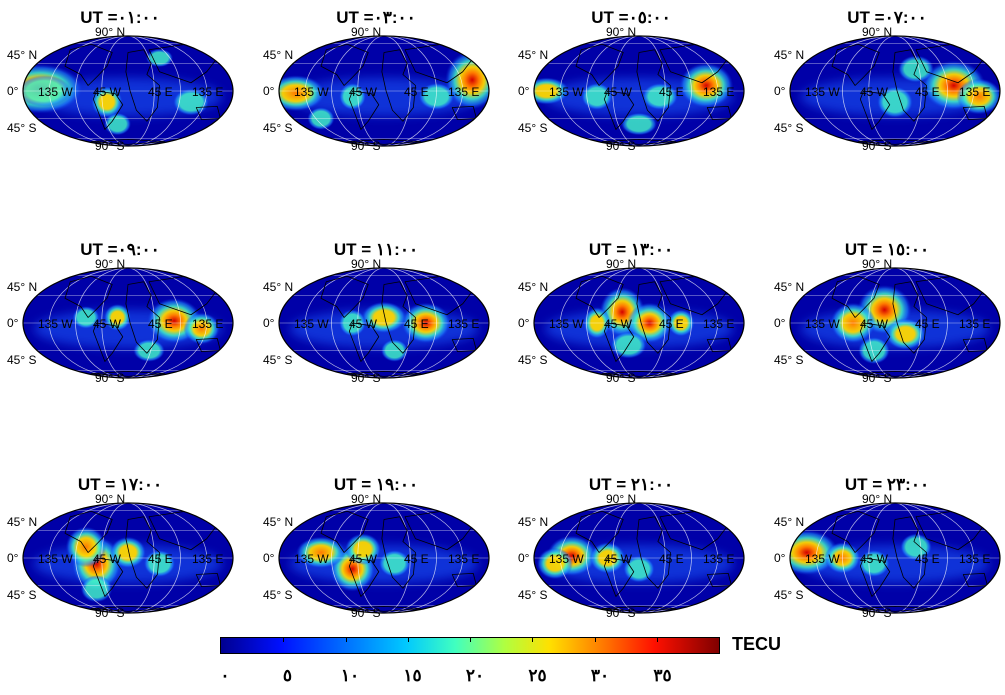 Image resolution: width=1005 pixels, height=695 pixels. I want to click on colorbar-tick-label: ١٠, so click(350, 675).